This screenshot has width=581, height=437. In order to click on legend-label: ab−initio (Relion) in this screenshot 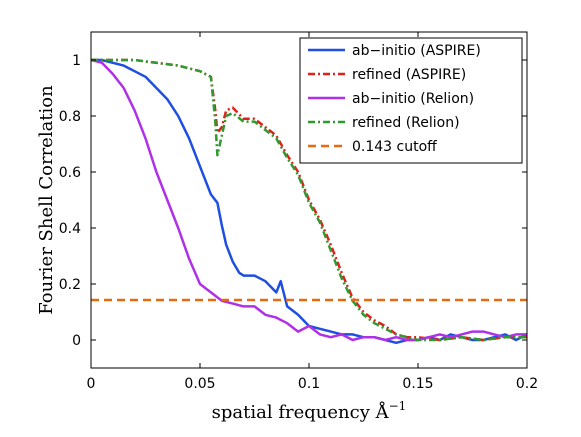, I will do `click(413, 99)`.